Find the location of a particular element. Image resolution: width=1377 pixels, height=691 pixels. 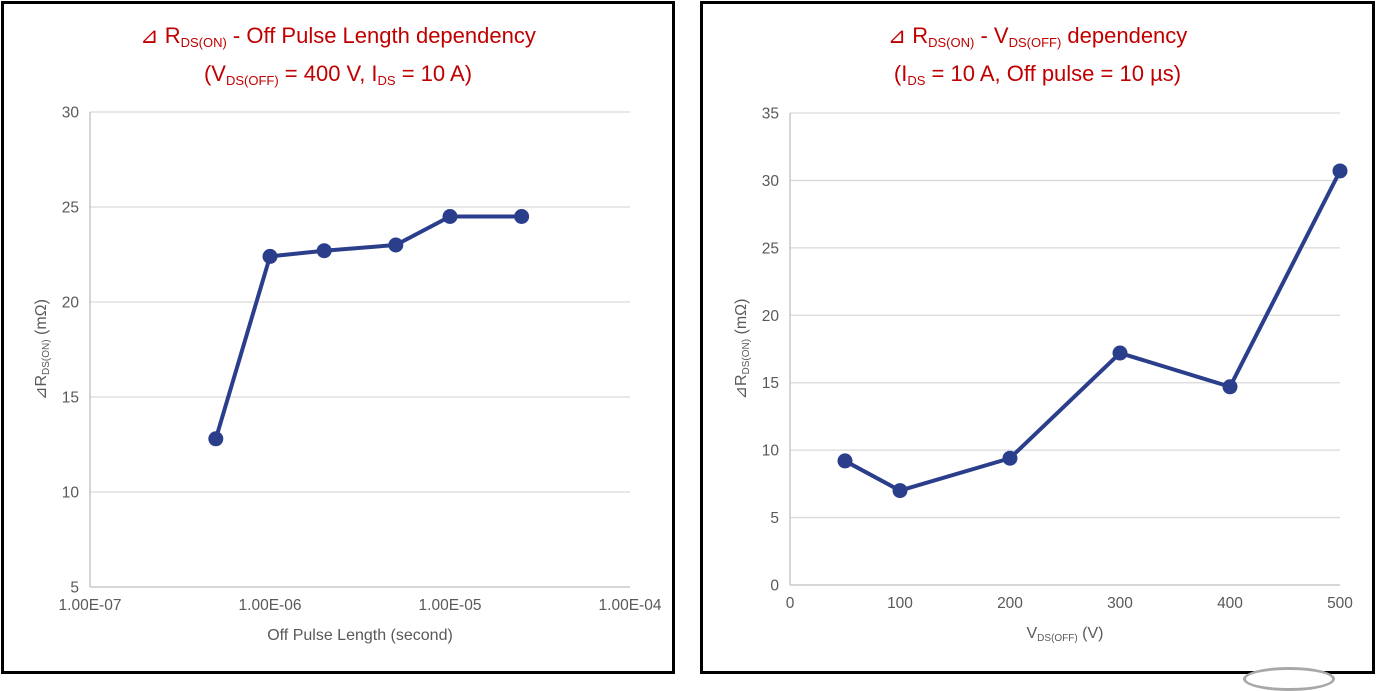

x-axis-title: Off Pulse Length (second) is located at coordinates (360, 635).